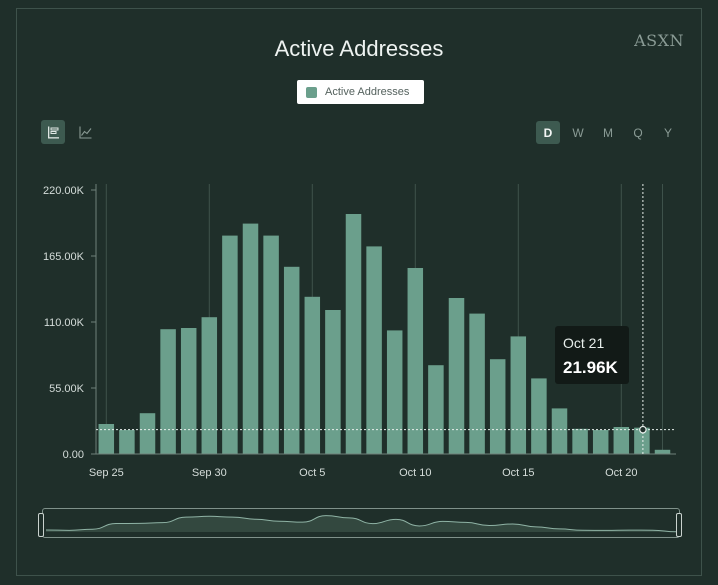  What do you see at coordinates (621, 473) in the screenshot?
I see `x-tick-label: Oct 20` at bounding box center [621, 473].